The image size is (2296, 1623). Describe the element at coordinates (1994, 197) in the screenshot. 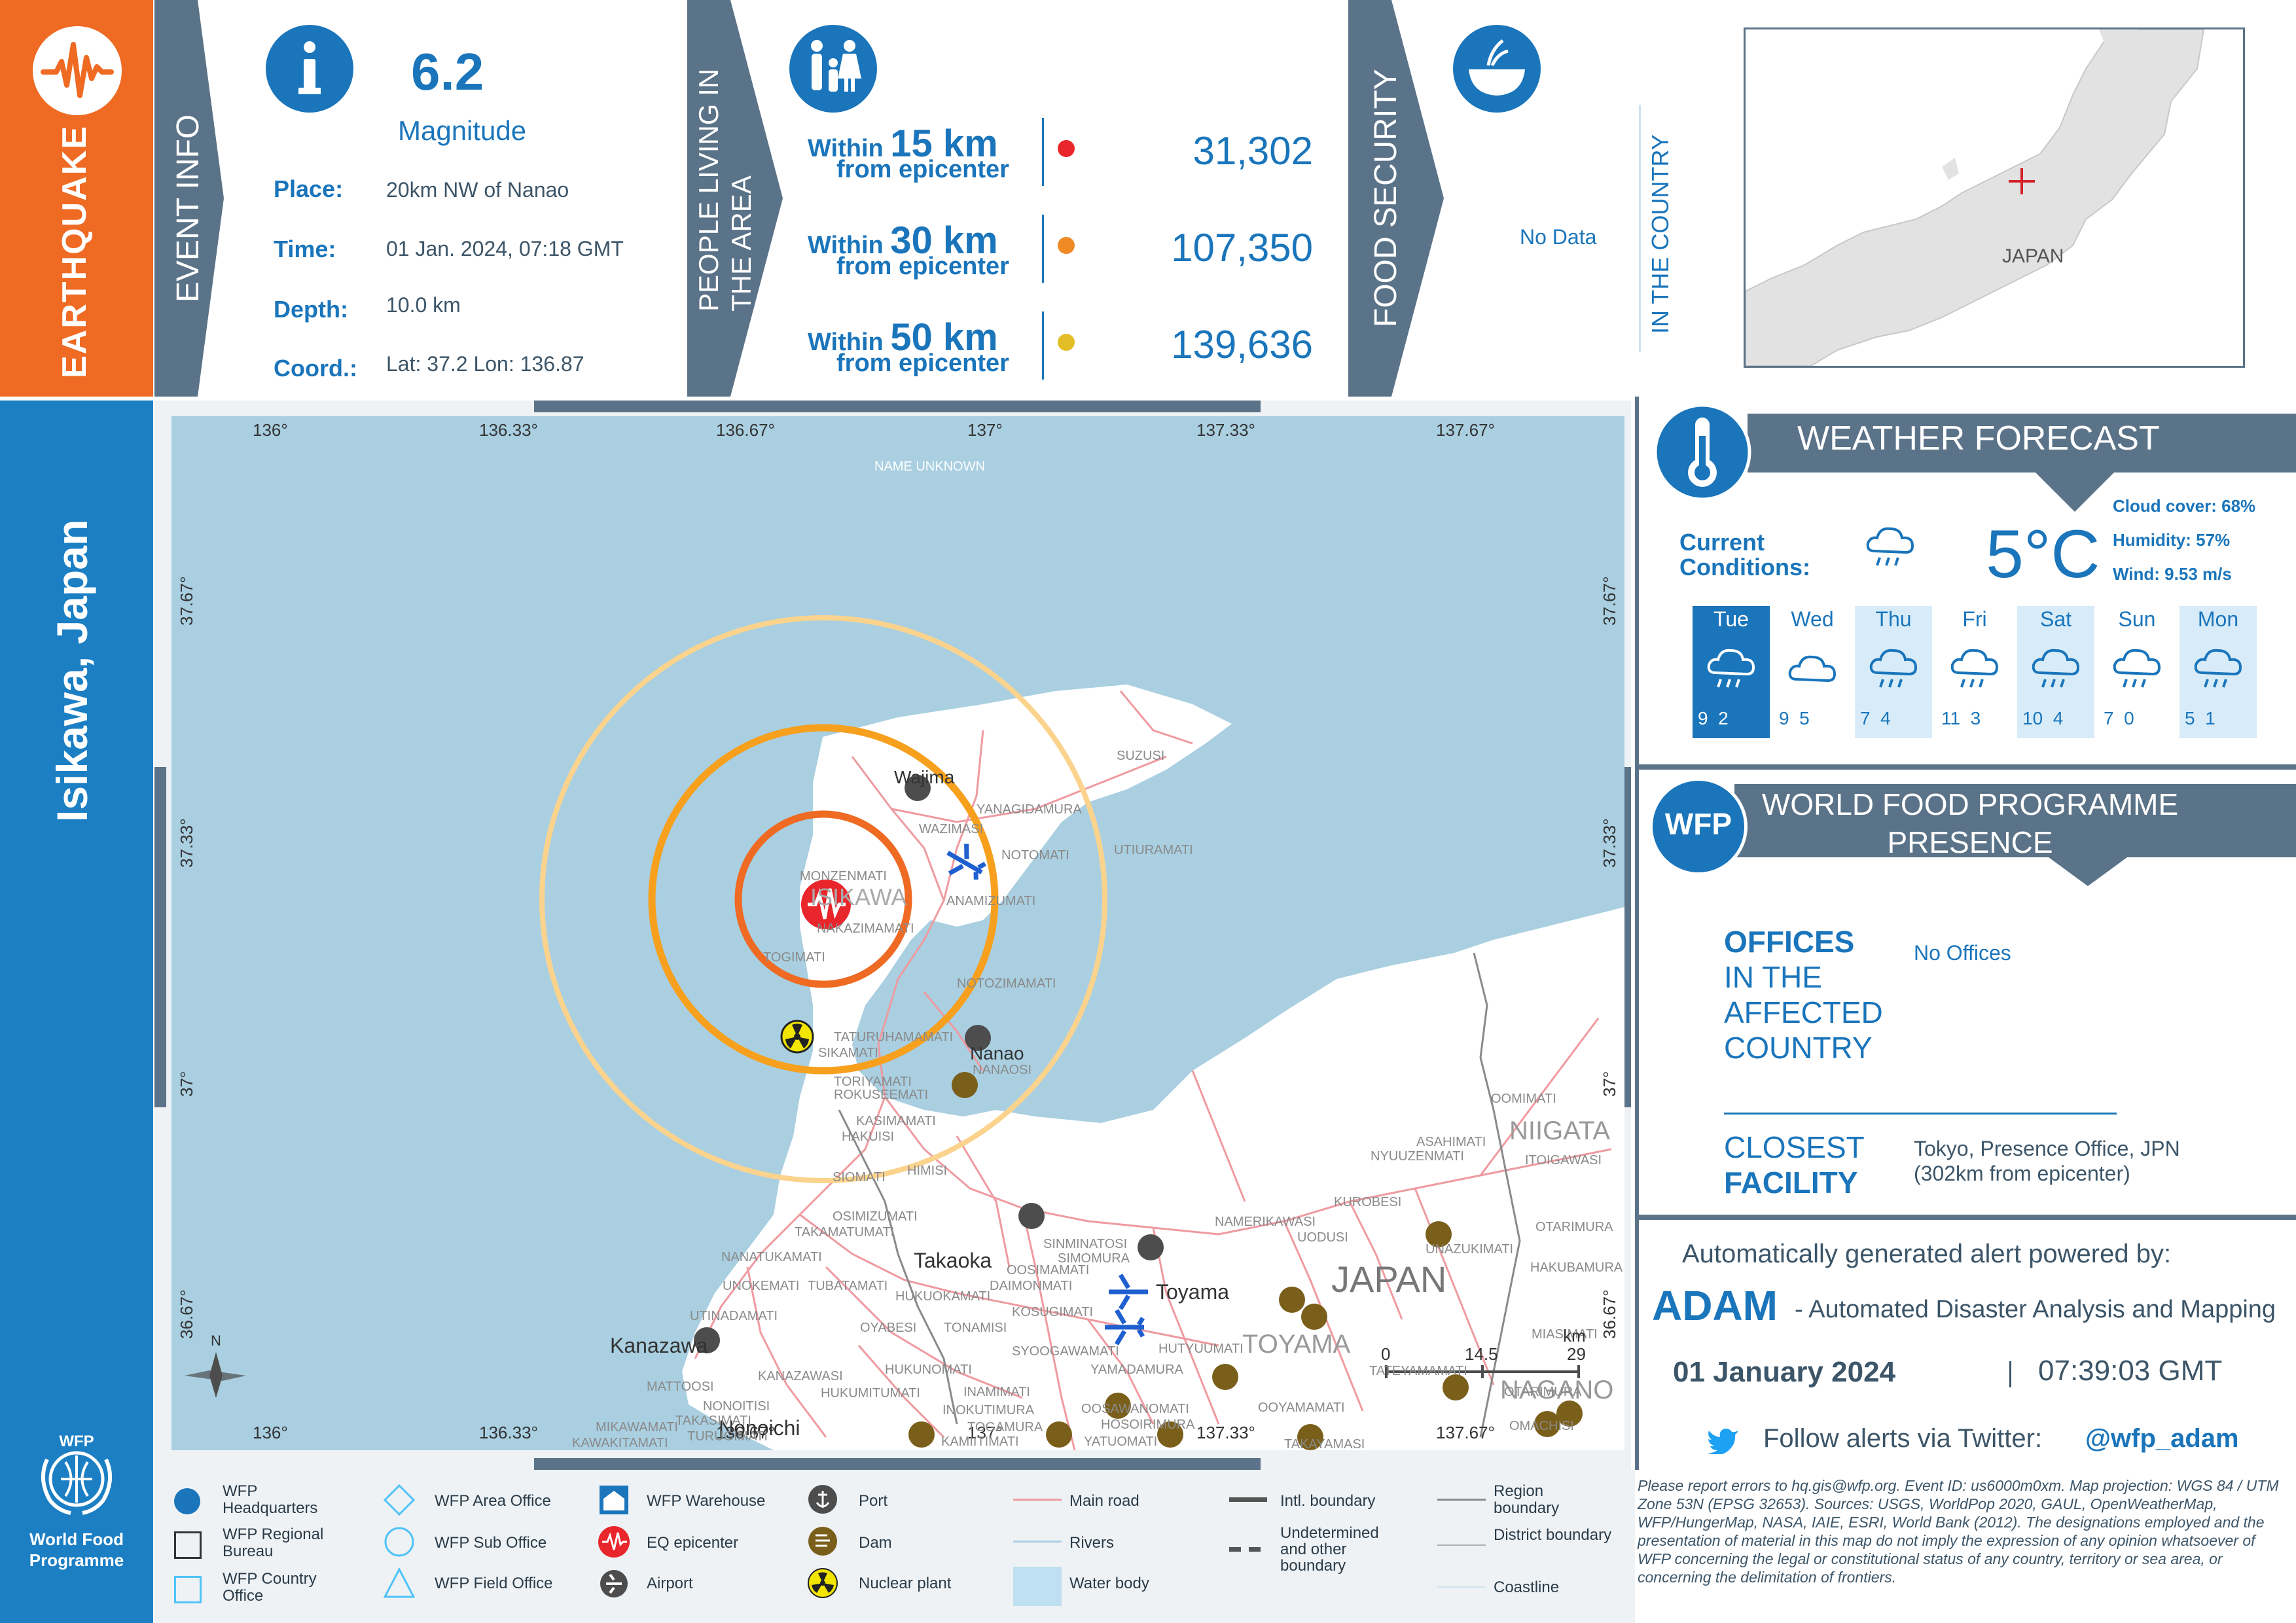

I see `inset-map: JAPAN` at that location.